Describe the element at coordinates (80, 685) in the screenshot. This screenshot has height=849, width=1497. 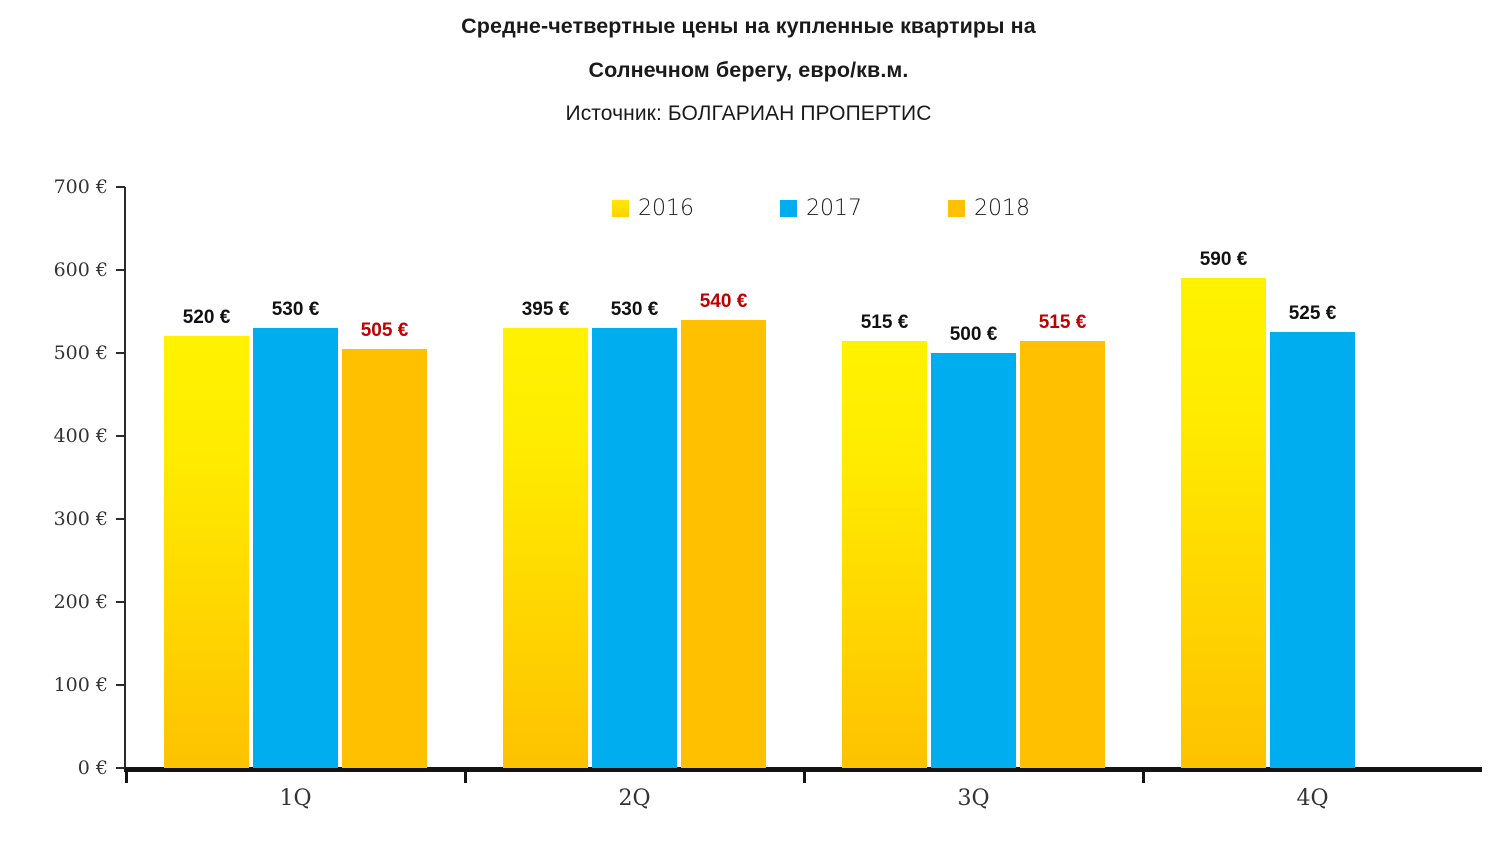
I see `y-axis-tick-label: 100 €` at that location.